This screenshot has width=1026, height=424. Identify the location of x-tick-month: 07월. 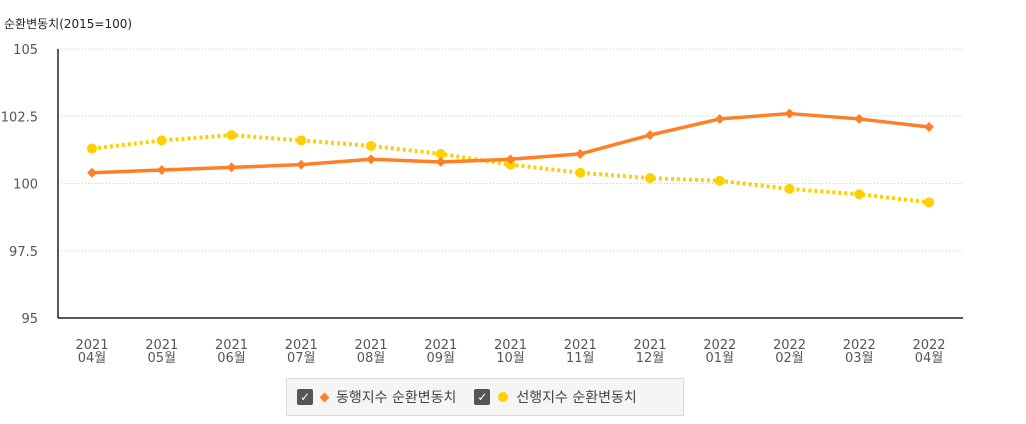
(301, 358).